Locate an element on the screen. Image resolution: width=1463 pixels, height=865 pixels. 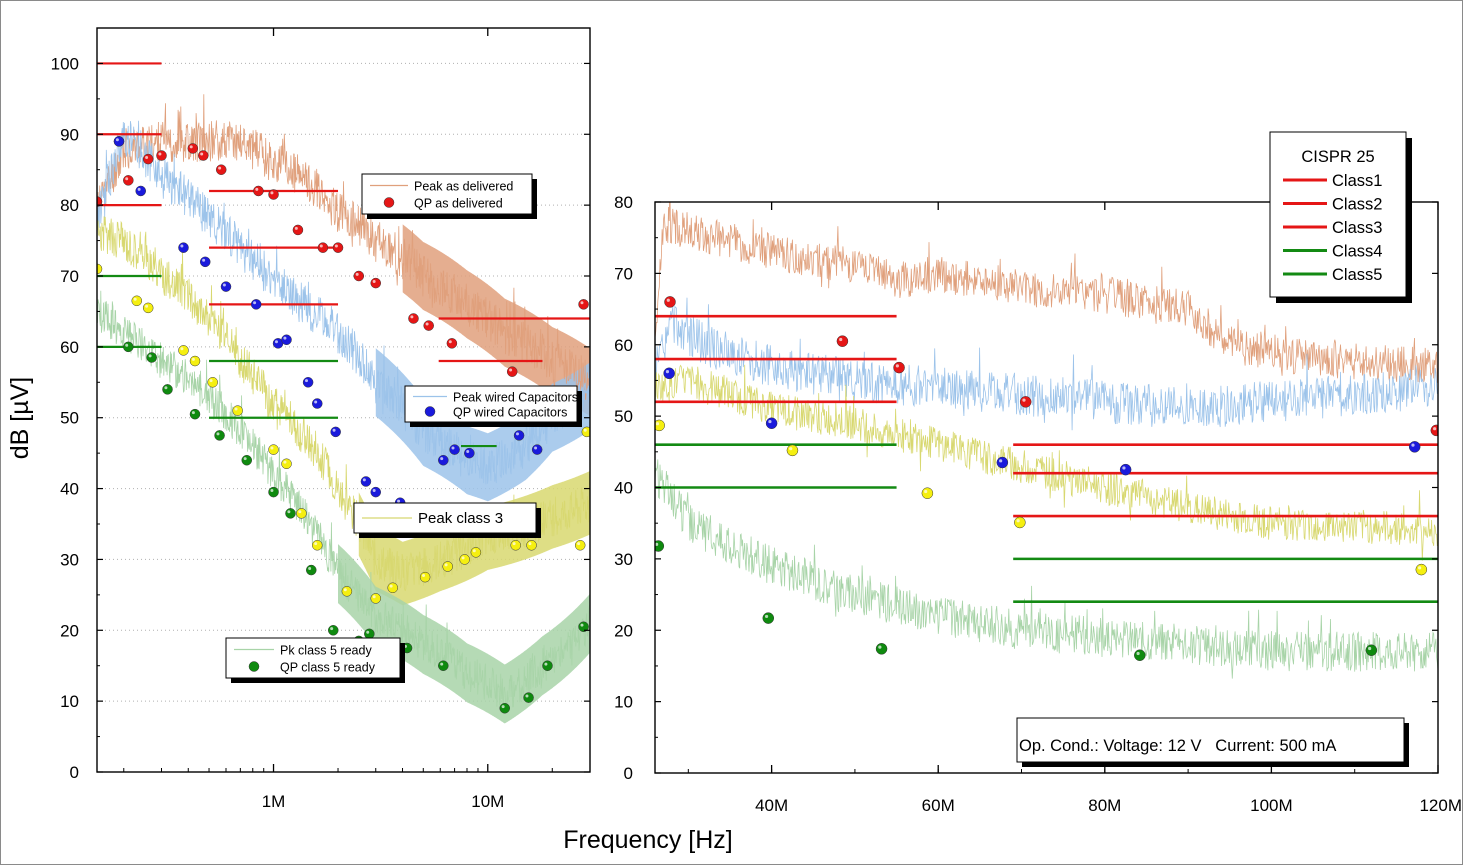
x-tick-label: 120M is located at coordinates (1440, 805).